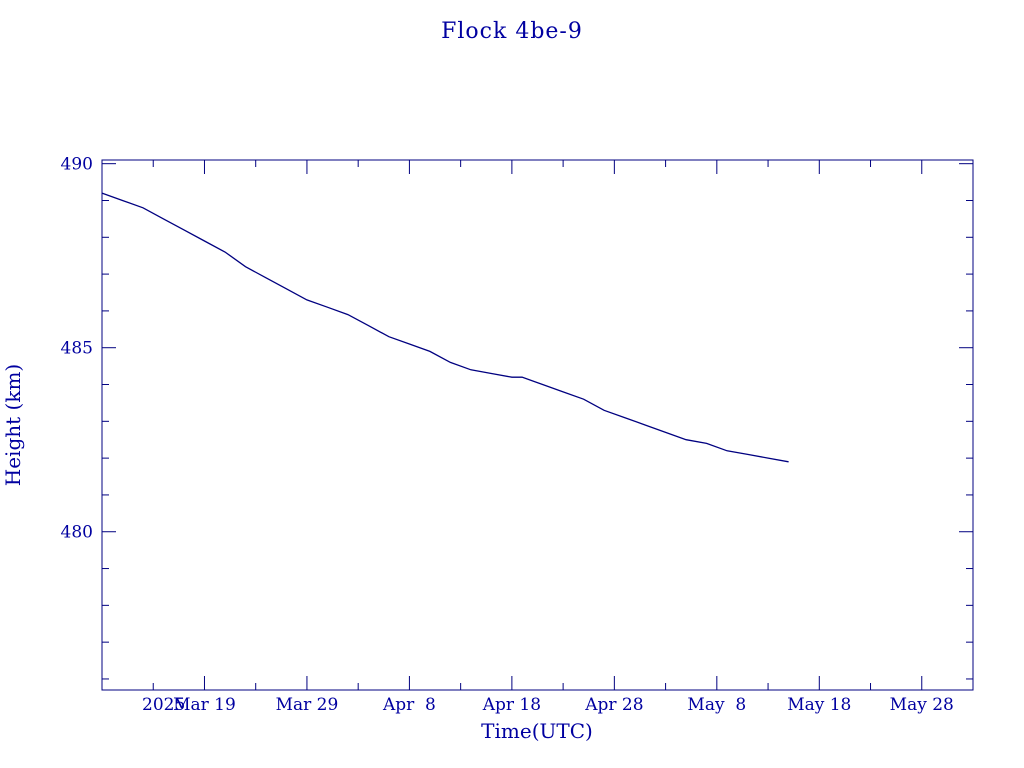  I want to click on x-tick-label: Apr 28, so click(613, 705).